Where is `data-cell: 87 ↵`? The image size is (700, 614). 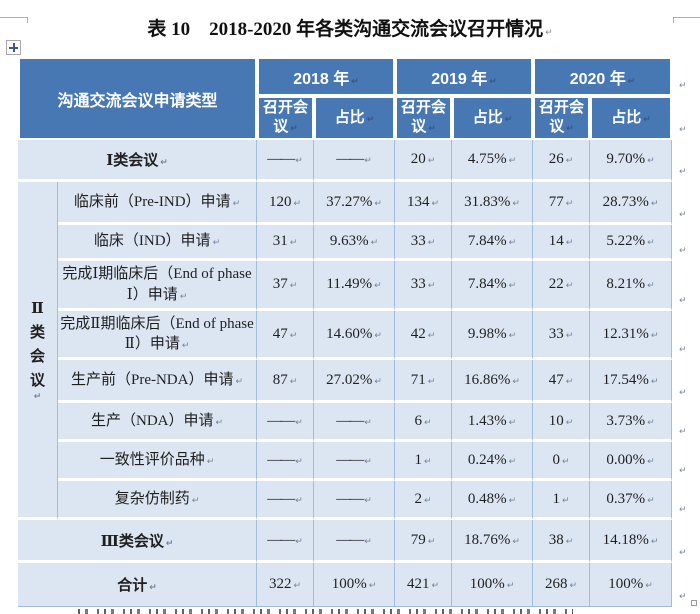 data-cell: 87 ↵ is located at coordinates (286, 381).